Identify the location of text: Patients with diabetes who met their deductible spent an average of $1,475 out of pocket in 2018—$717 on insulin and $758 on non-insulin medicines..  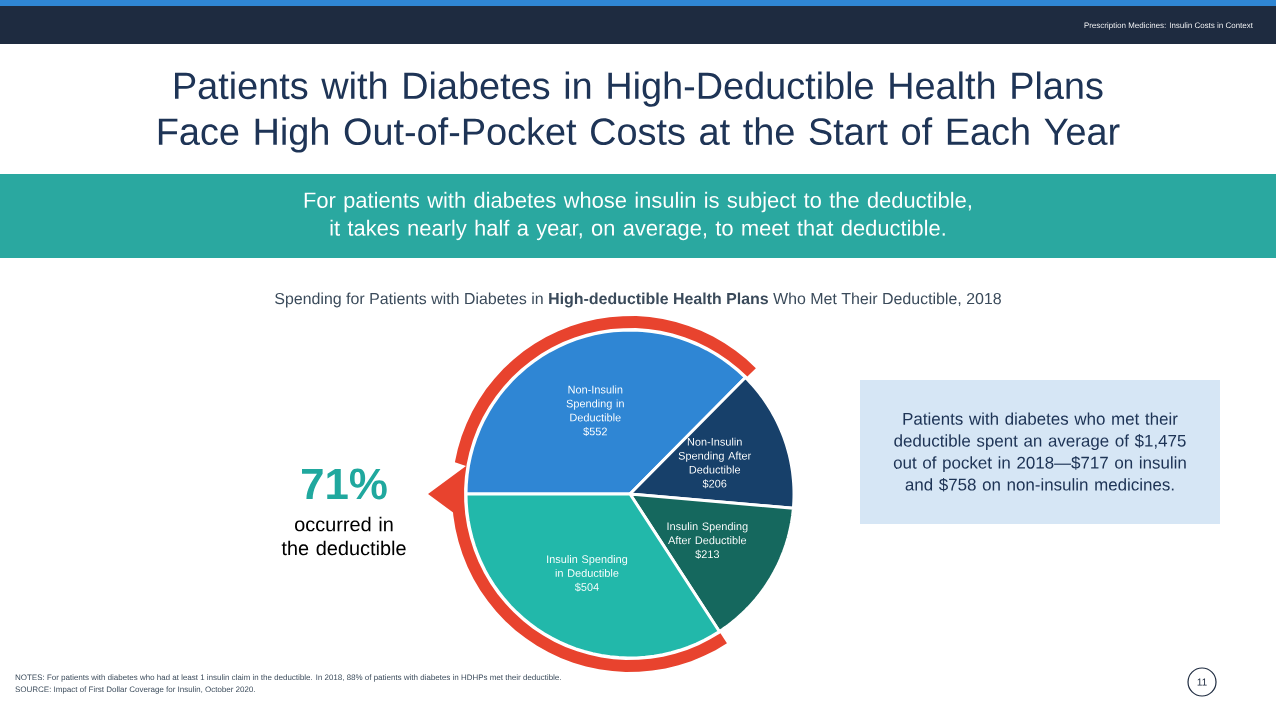
(1039, 452).